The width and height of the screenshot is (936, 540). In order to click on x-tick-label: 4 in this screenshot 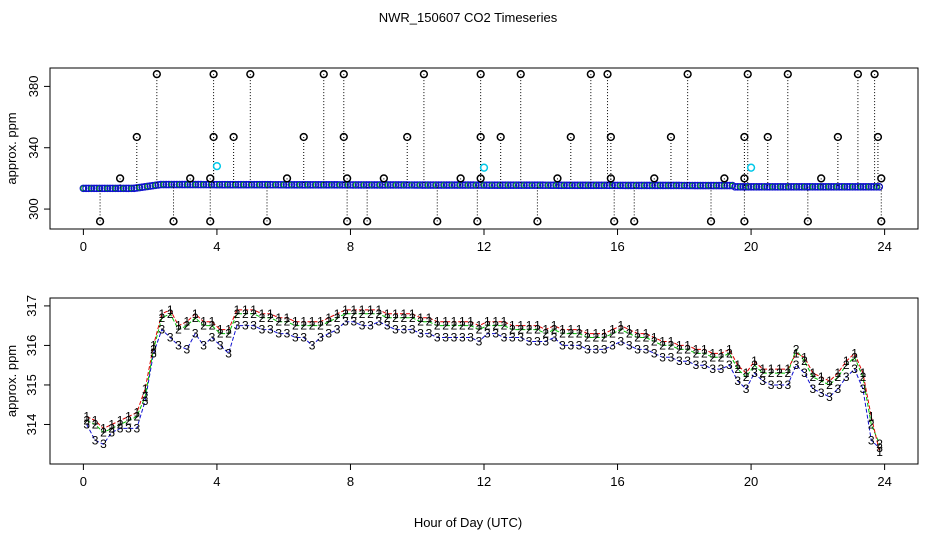, I will do `click(216, 246)`.